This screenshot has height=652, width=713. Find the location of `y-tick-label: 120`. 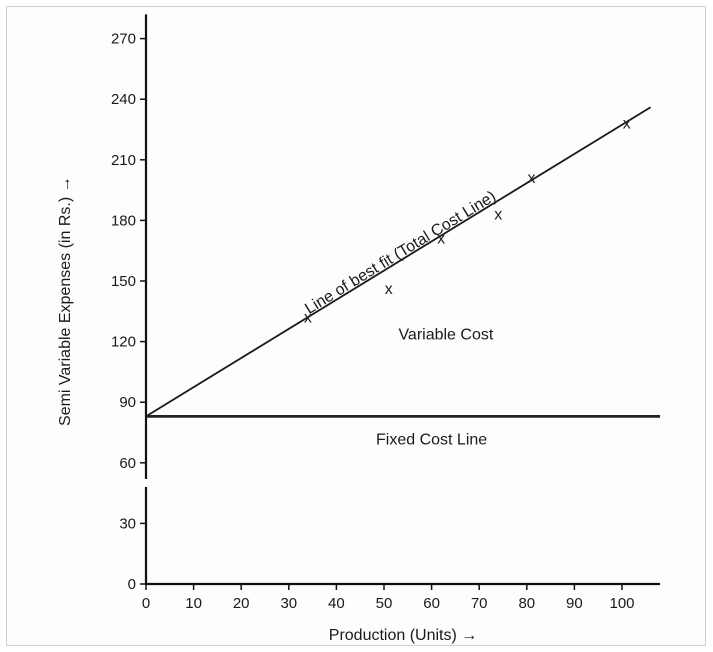

y-tick-label: 120 is located at coordinates (123, 342).